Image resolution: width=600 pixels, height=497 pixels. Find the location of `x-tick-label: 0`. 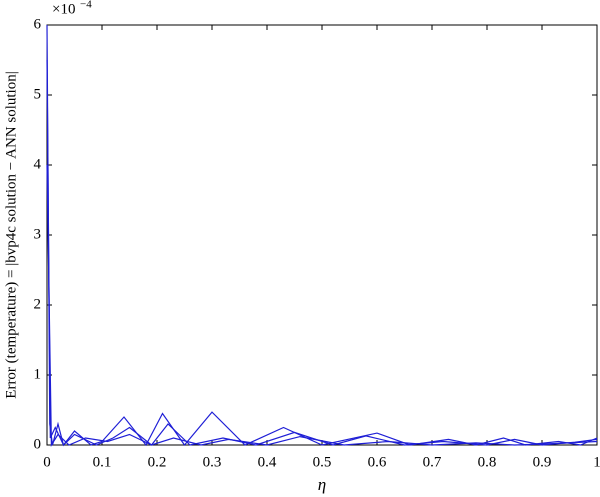

x-tick-label: 0 is located at coordinates (47, 462).